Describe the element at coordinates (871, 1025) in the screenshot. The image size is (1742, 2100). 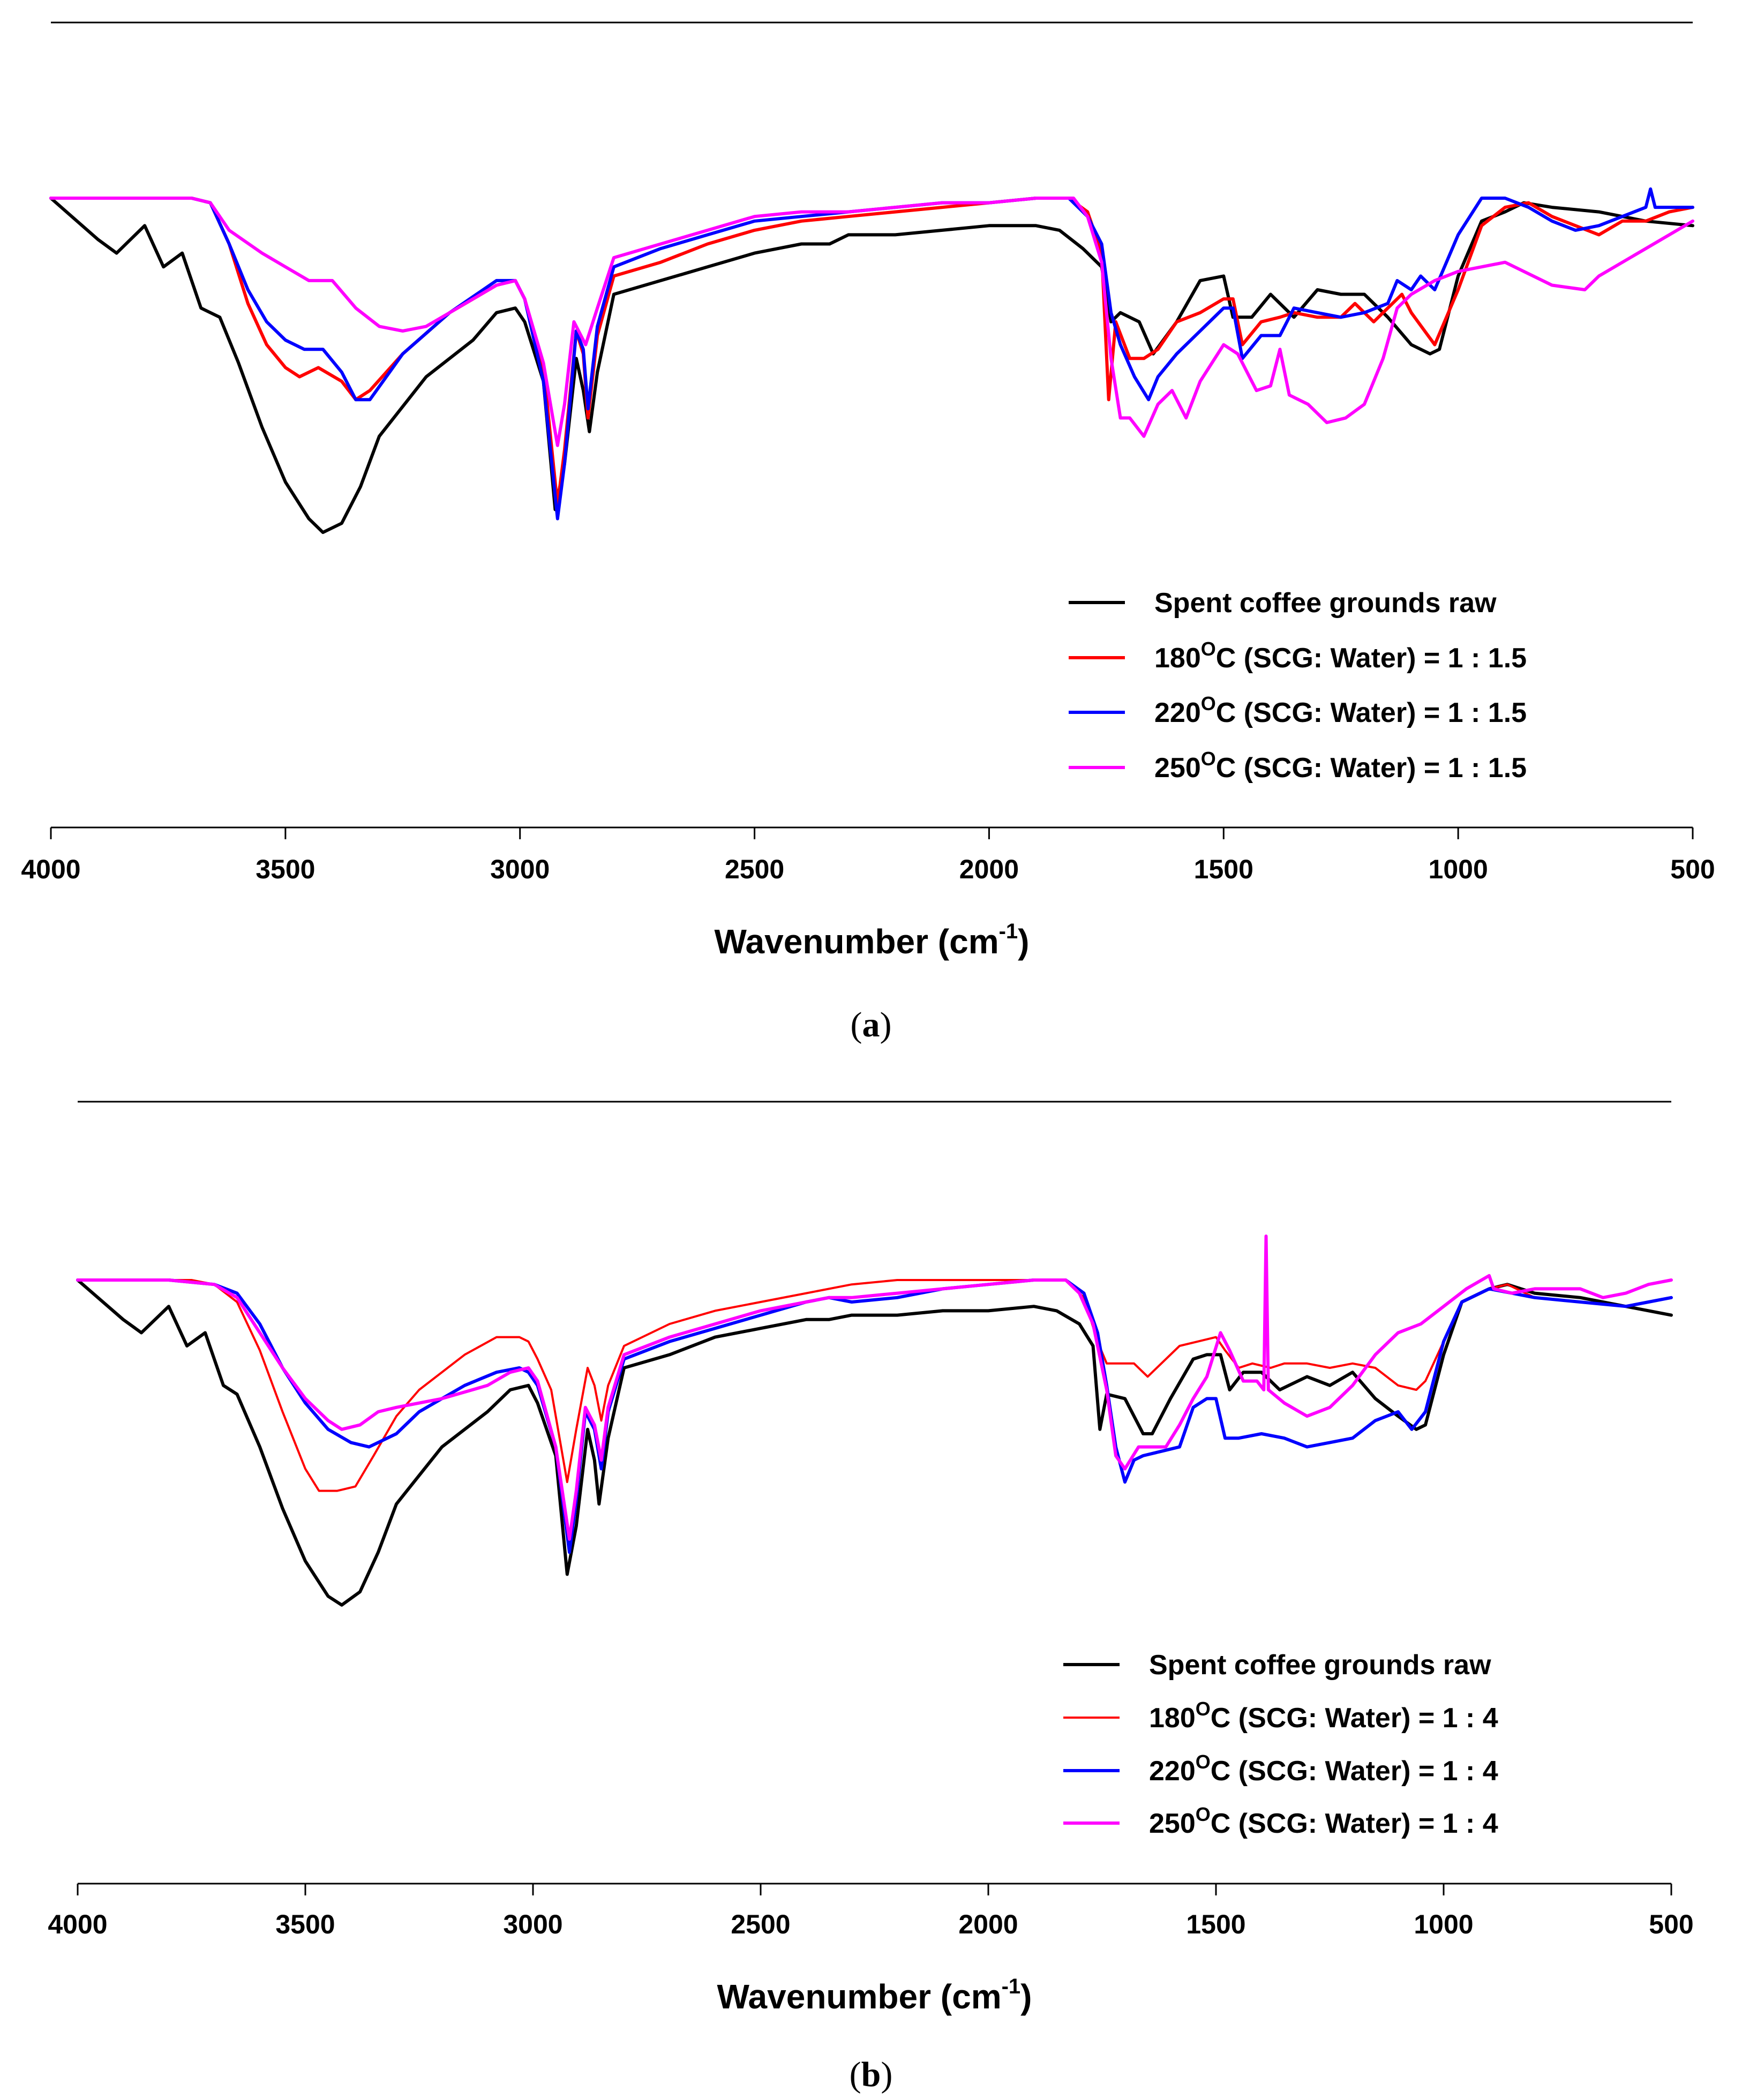
I see `panel-caption: (a)` at that location.